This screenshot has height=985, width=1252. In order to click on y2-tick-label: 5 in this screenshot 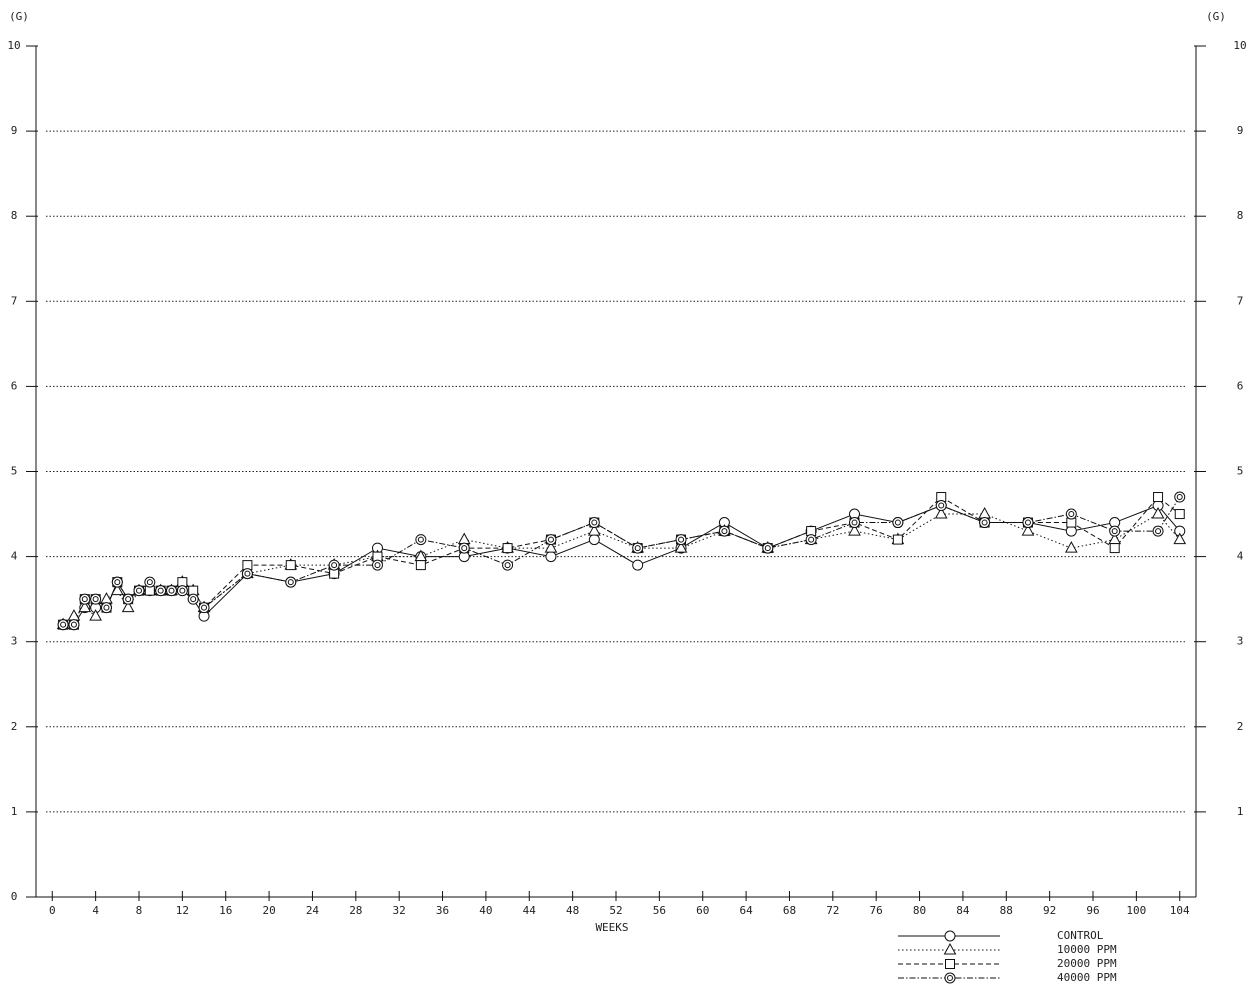, I will do `click(1240, 471)`.